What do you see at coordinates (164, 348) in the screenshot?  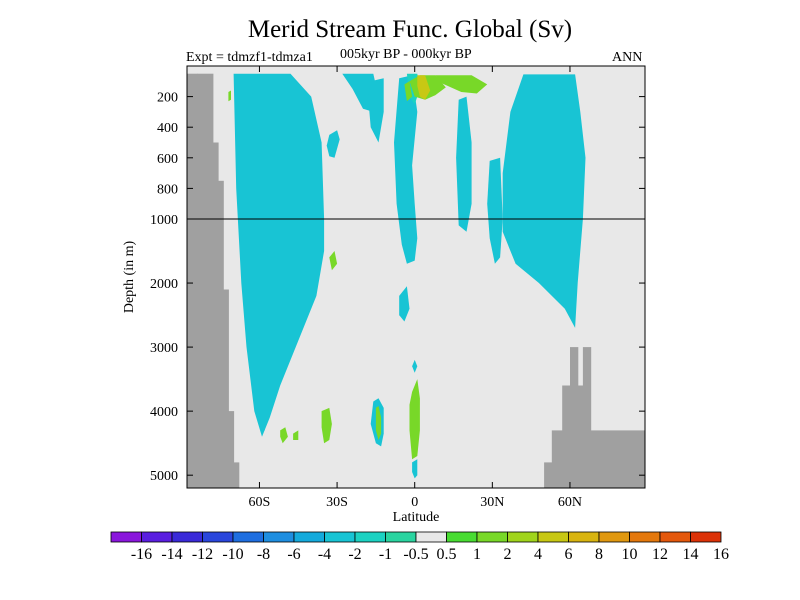 I see `y-tick-label-6: 3000` at bounding box center [164, 348].